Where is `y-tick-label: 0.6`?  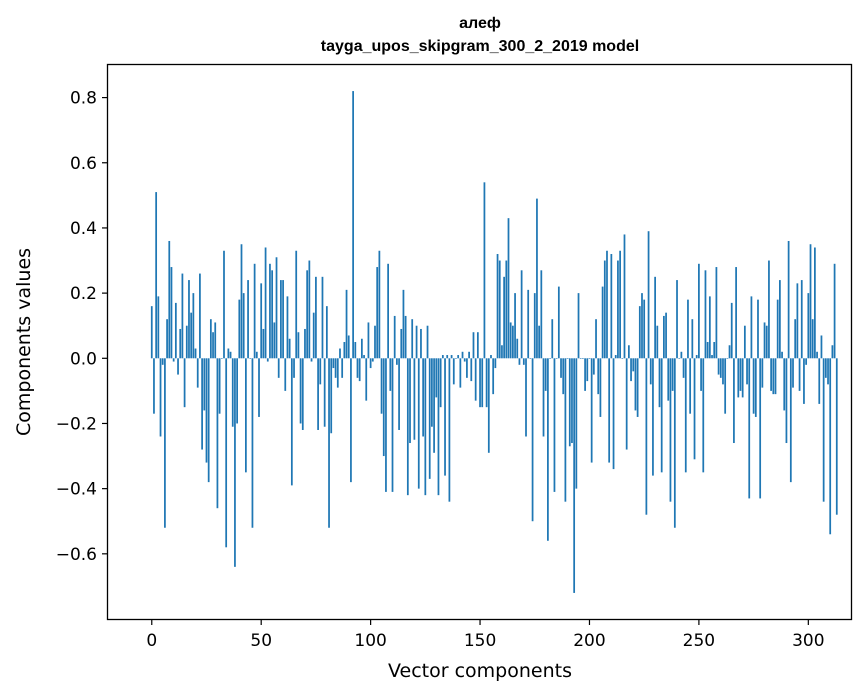 y-tick-label: 0.6 is located at coordinates (83, 164).